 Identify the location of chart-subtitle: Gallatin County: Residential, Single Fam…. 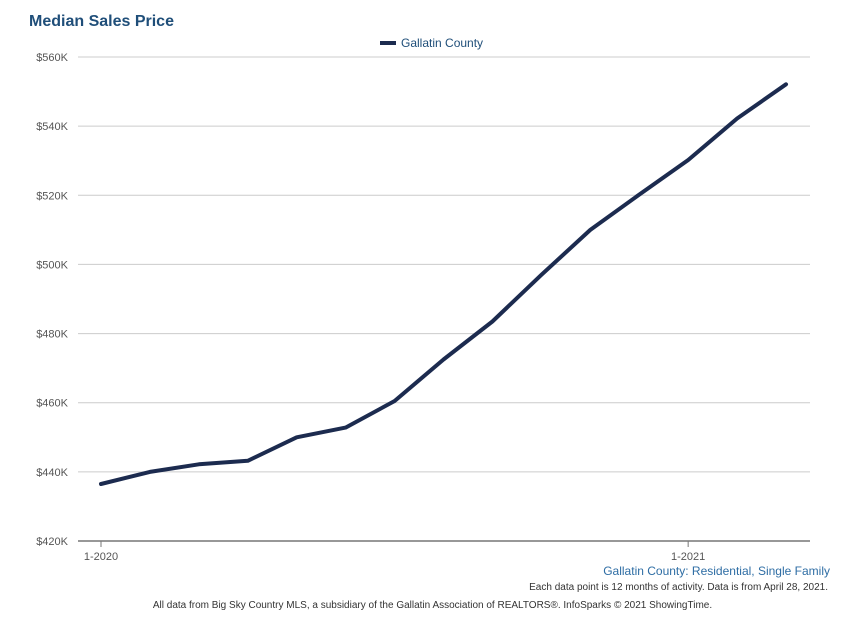
(716, 571).